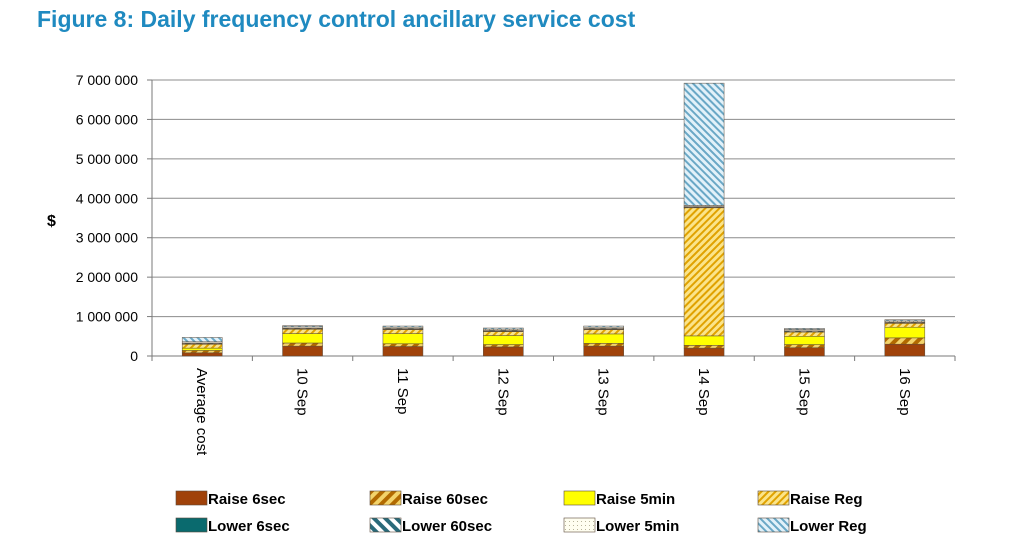 Image resolution: width=1033 pixels, height=552 pixels. I want to click on legend-swatch-raise-5min, so click(579, 498).